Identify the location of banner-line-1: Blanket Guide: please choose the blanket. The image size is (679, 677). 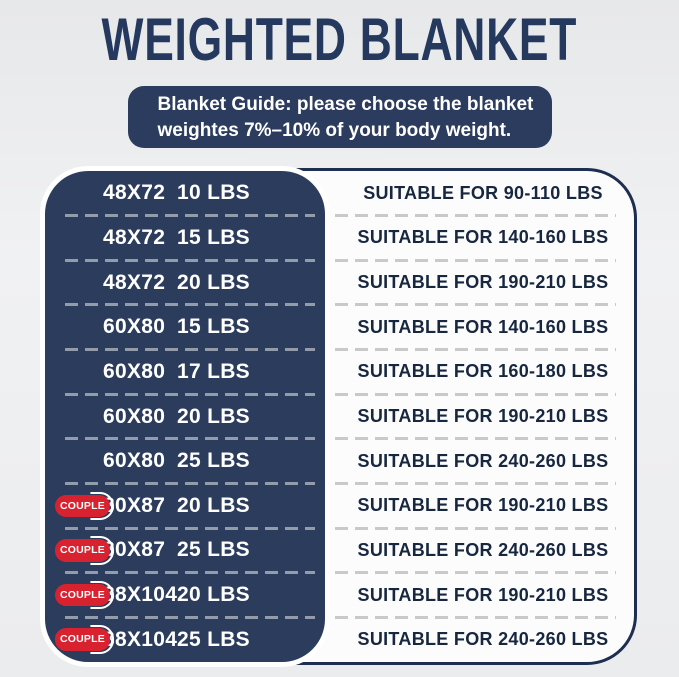
(345, 104).